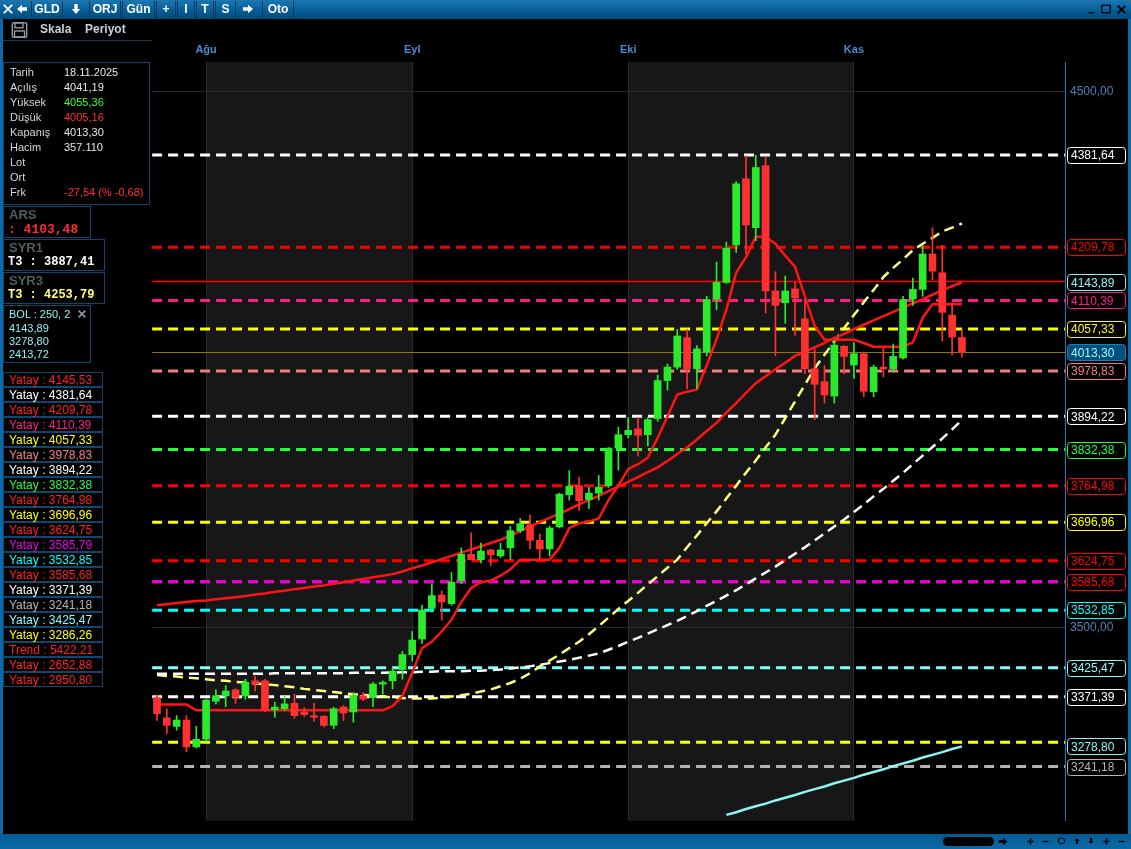  Describe the element at coordinates (30, 132) in the screenshot. I see `text: Kapanış` at that location.